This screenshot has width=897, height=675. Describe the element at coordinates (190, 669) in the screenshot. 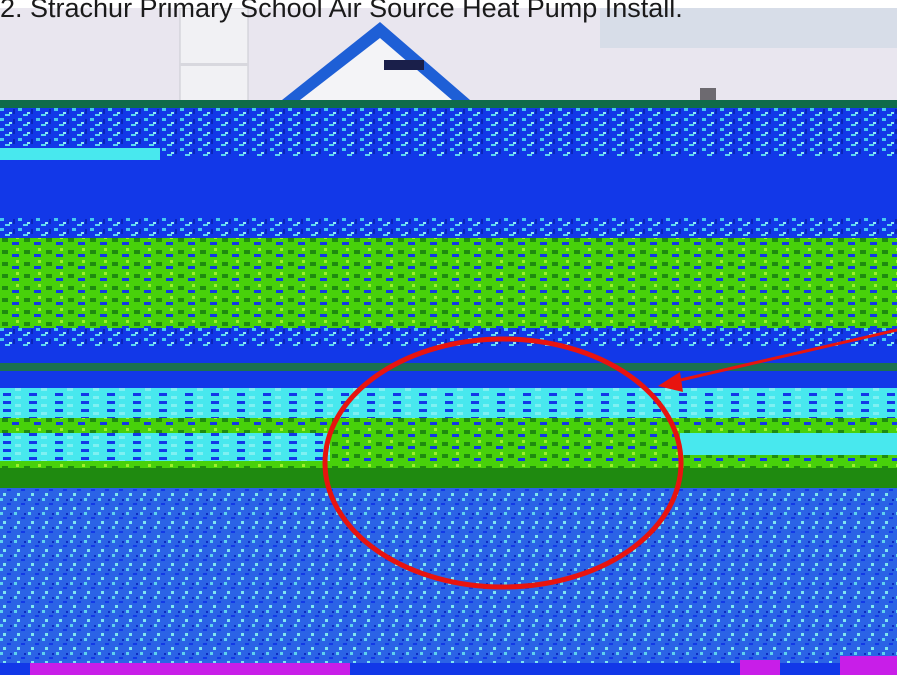

I see `bottom-band` at that location.